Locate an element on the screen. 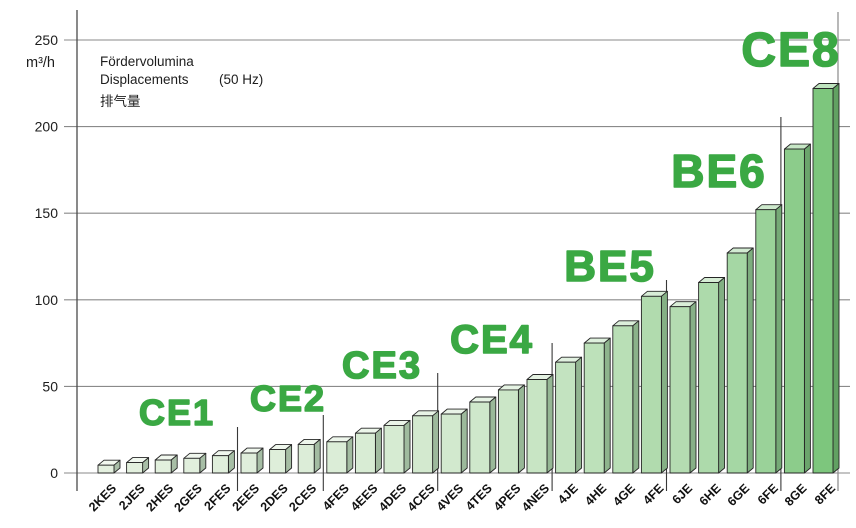 The width and height of the screenshot is (856, 528). x-tick-label-4JE: 4JE is located at coordinates (568, 494).